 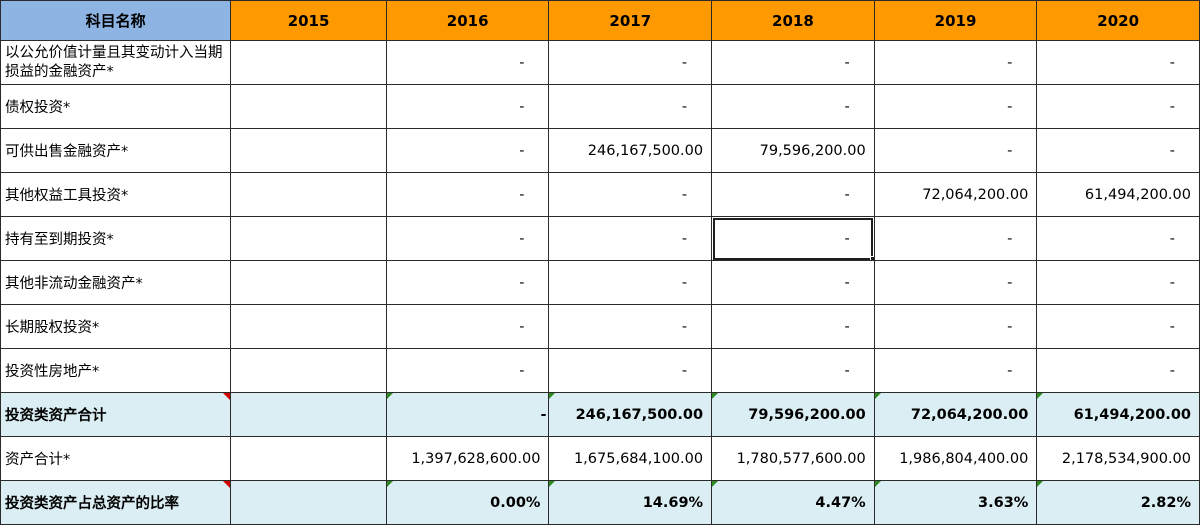 What do you see at coordinates (116, 238) in the screenshot?
I see `row-label-cell: 持有至到期投资*` at bounding box center [116, 238].